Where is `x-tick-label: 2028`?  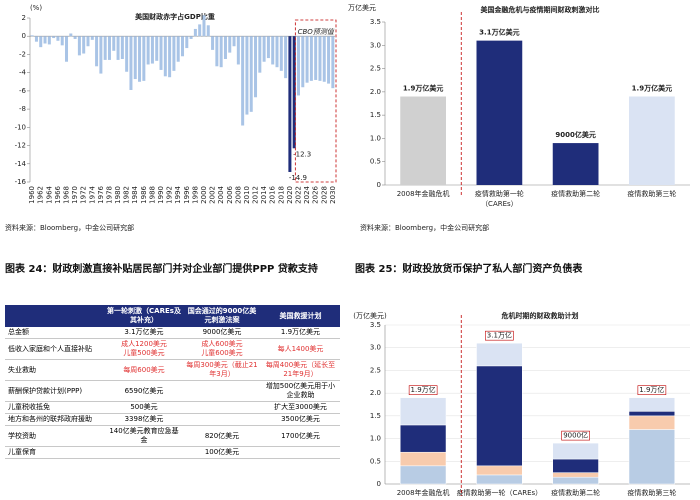 x-tick-label: 2028 is located at coordinates (324, 195).